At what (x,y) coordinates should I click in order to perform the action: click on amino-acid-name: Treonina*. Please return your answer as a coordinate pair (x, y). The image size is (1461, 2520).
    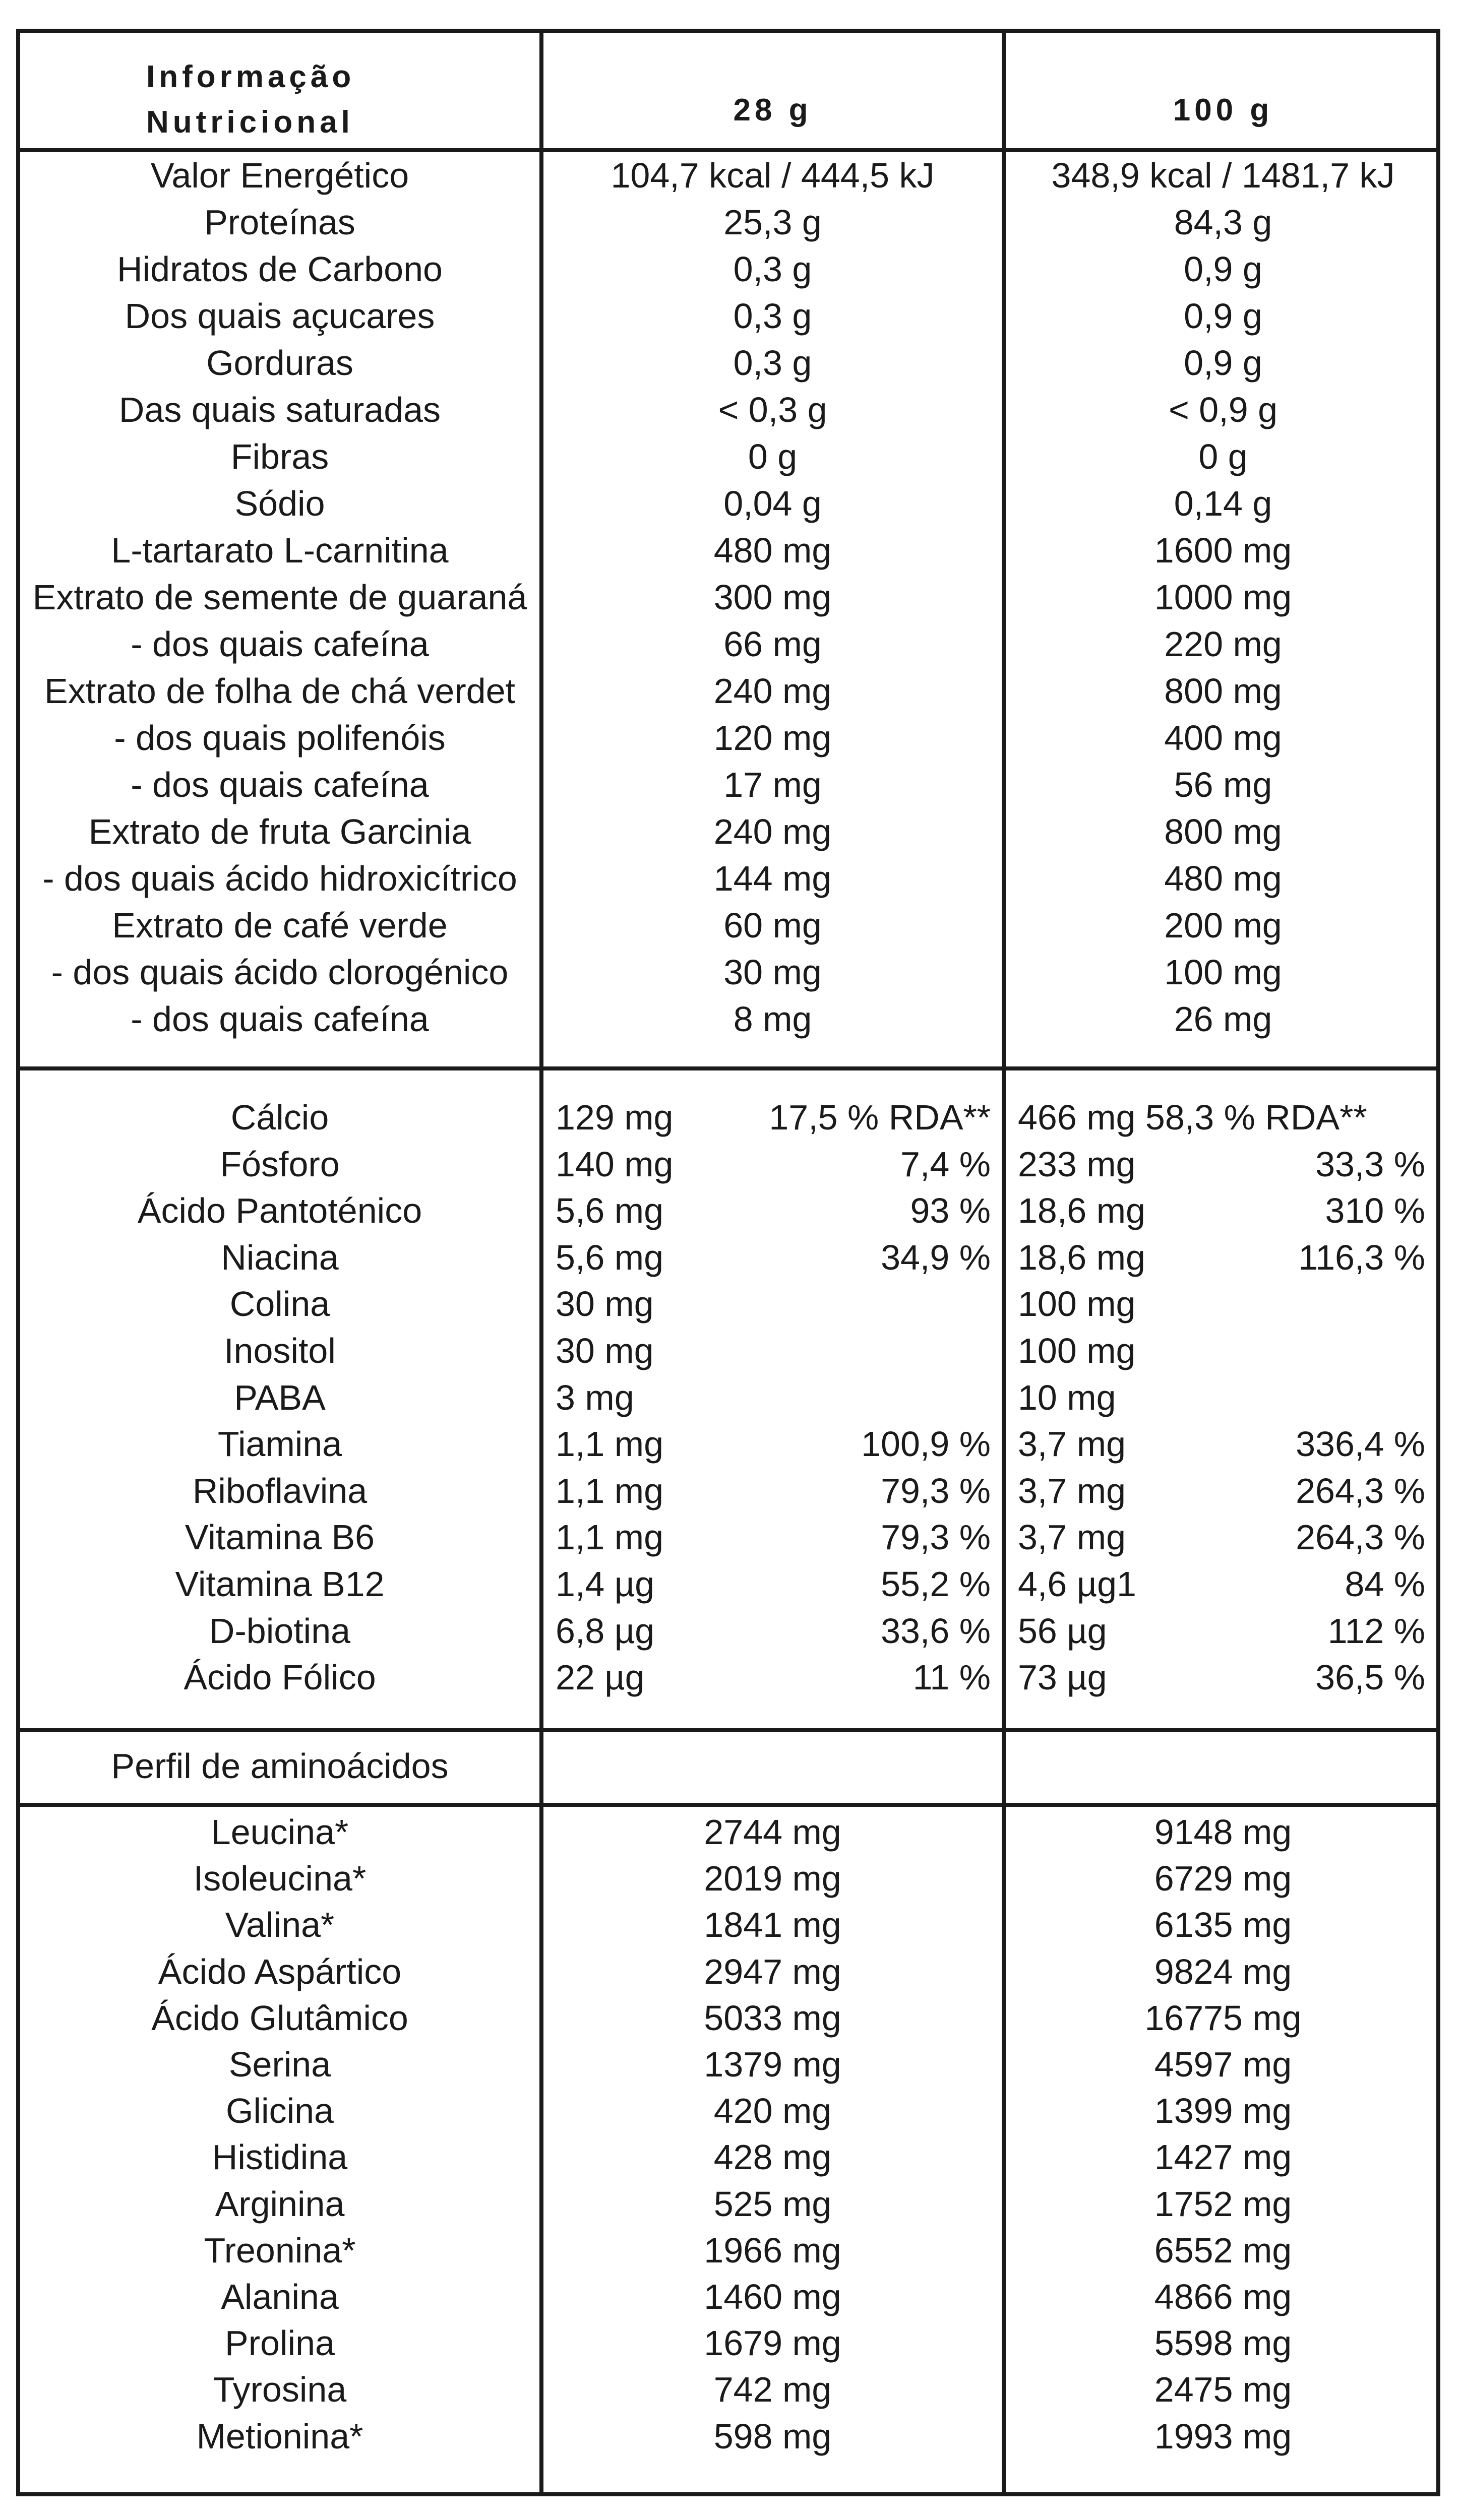
    Looking at the image, I should click on (280, 2250).